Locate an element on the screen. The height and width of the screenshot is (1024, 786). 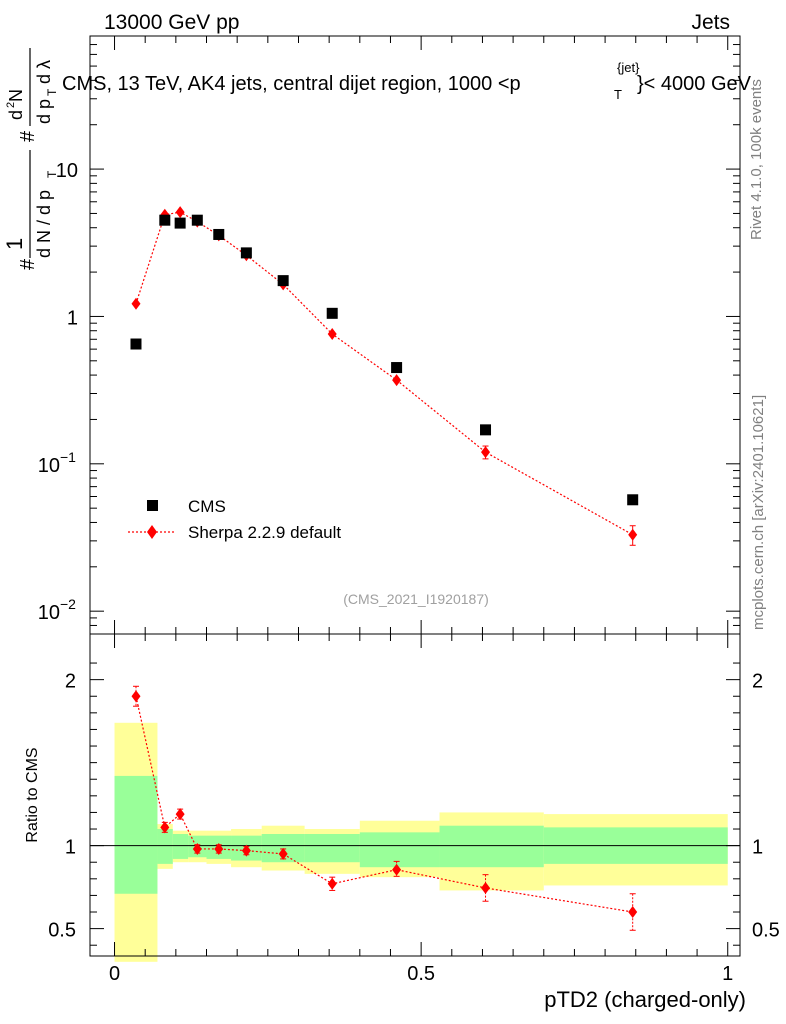
x-tick-label: 0 is located at coordinates (114, 974).